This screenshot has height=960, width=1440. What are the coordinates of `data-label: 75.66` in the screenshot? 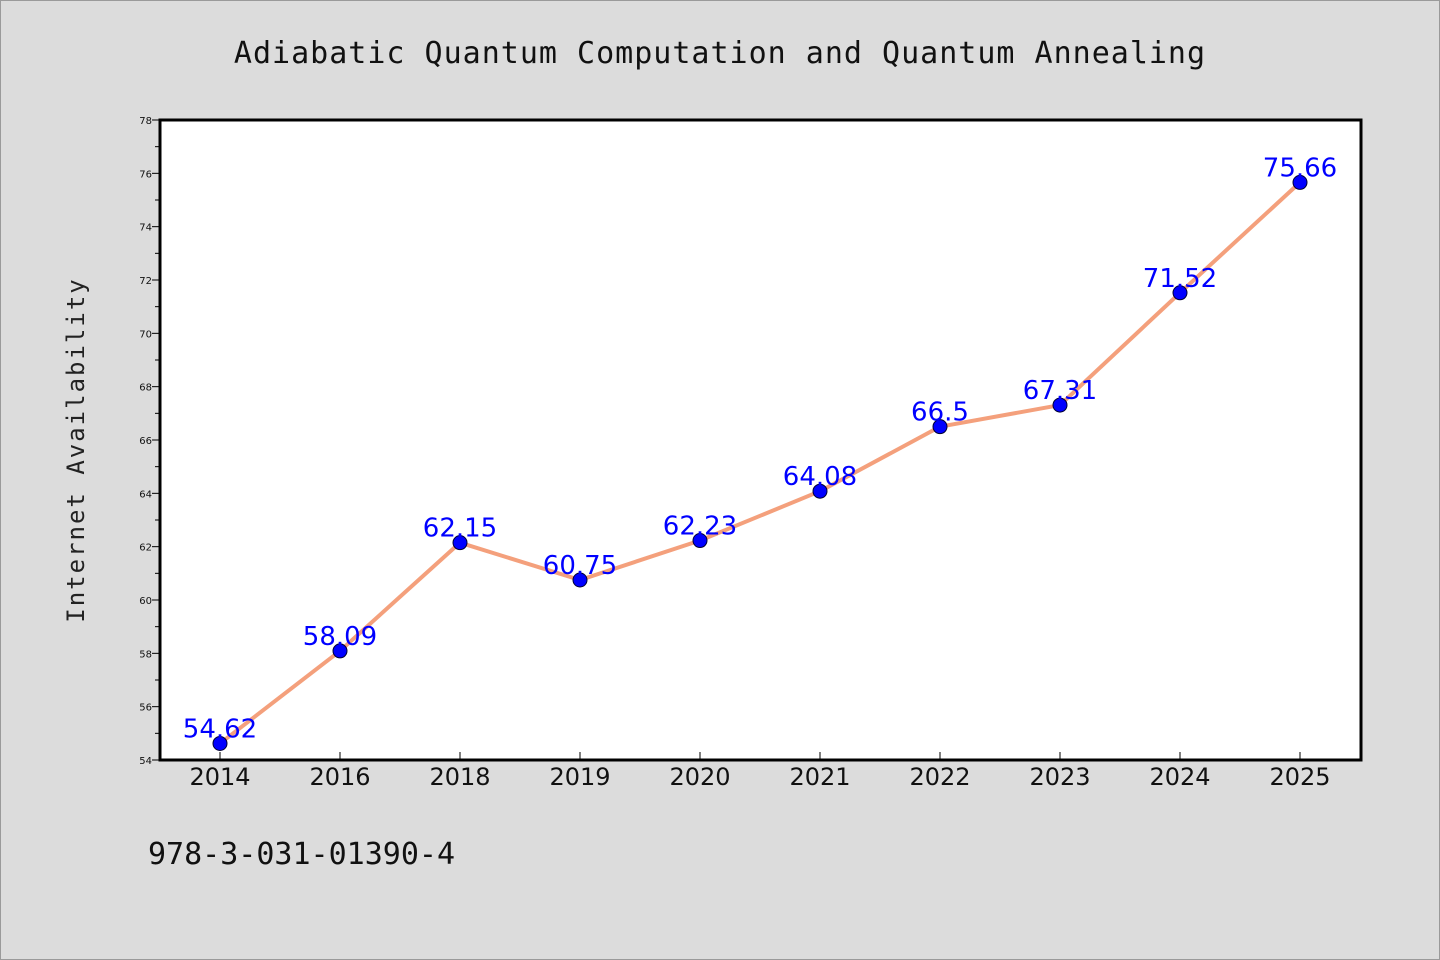 It's located at (1300, 168).